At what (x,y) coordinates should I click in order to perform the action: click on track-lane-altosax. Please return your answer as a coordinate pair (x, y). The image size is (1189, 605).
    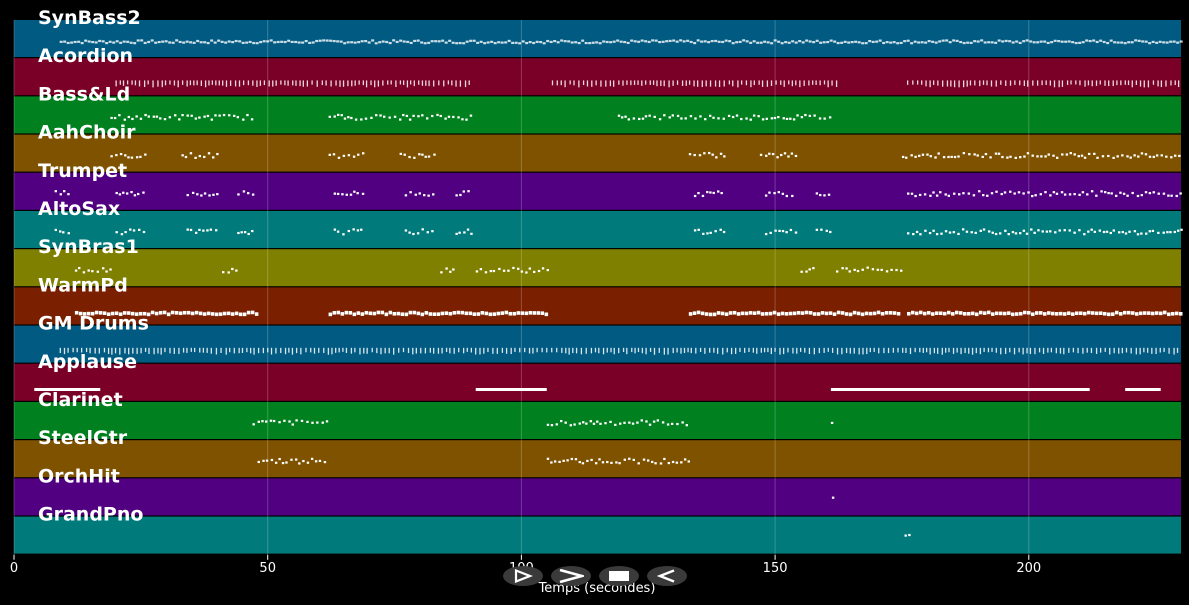
    Looking at the image, I should click on (597, 229).